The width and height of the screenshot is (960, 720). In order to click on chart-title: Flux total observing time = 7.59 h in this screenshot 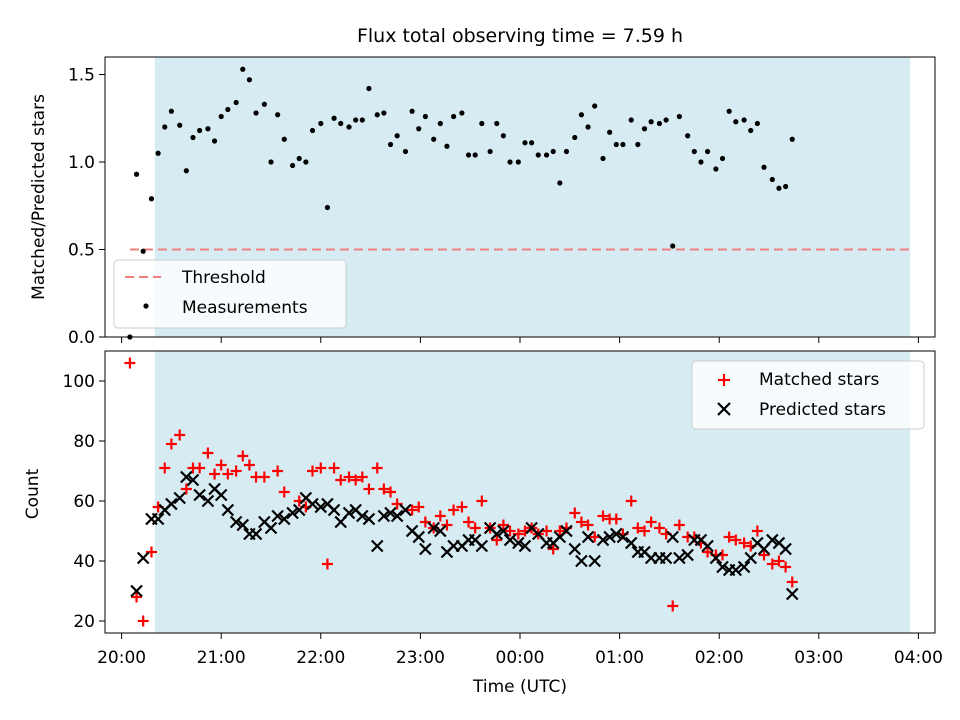, I will do `click(520, 36)`.